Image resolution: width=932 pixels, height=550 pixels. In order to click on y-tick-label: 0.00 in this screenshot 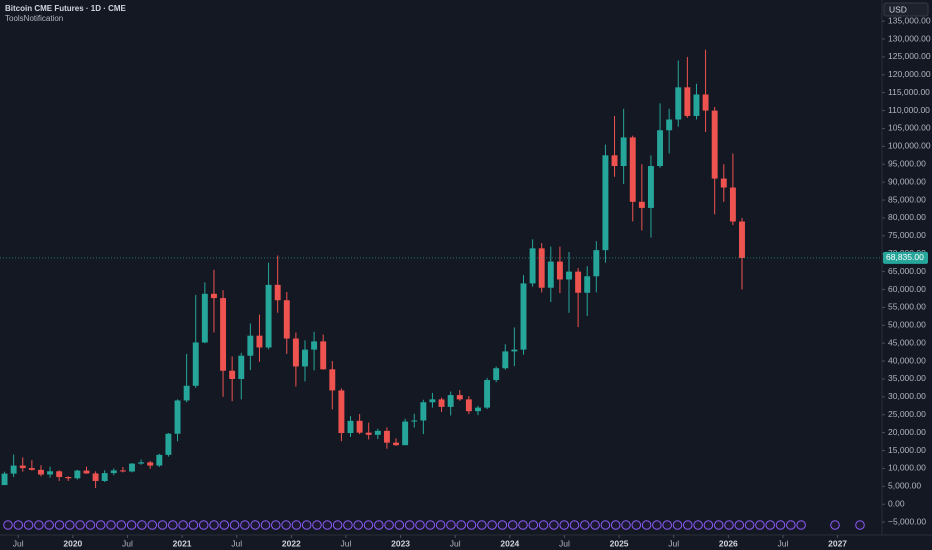, I will do `click(896, 503)`.